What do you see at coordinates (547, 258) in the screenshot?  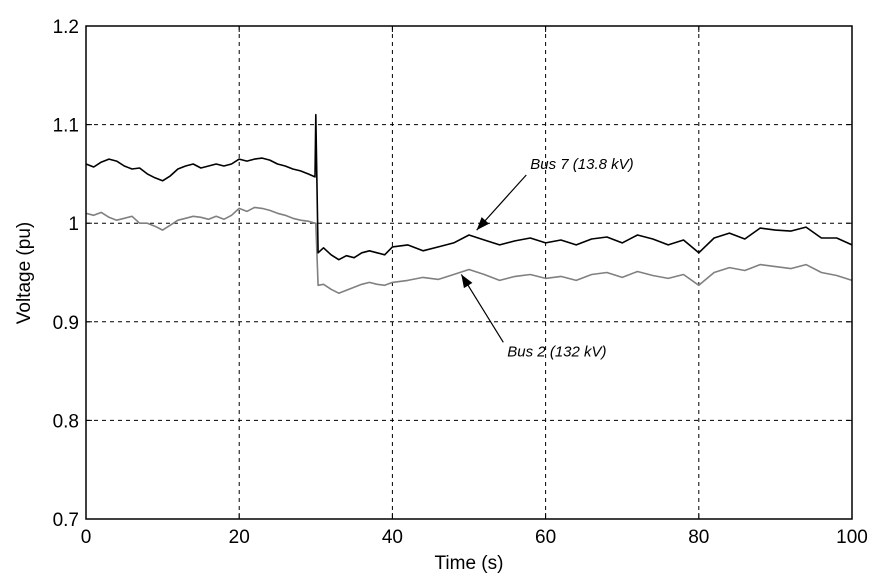 I see `annotations: Bus 7 (13.8 kV) Bus 2 (132 kV)` at bounding box center [547, 258].